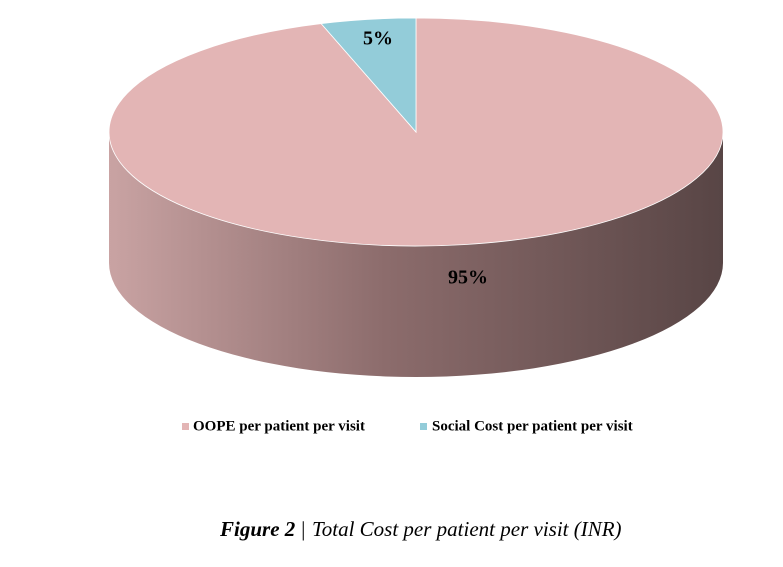 The image size is (783, 567). I want to click on slice, so click(368, 75).